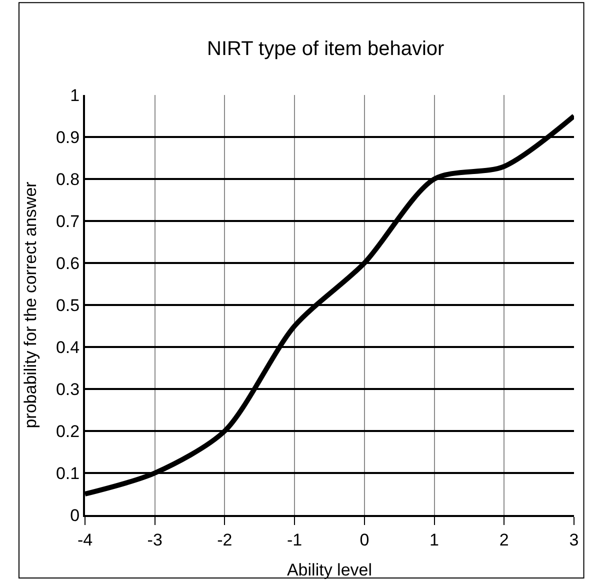  What do you see at coordinates (68, 473) in the screenshot?
I see `y-tick-label: 0.1` at bounding box center [68, 473].